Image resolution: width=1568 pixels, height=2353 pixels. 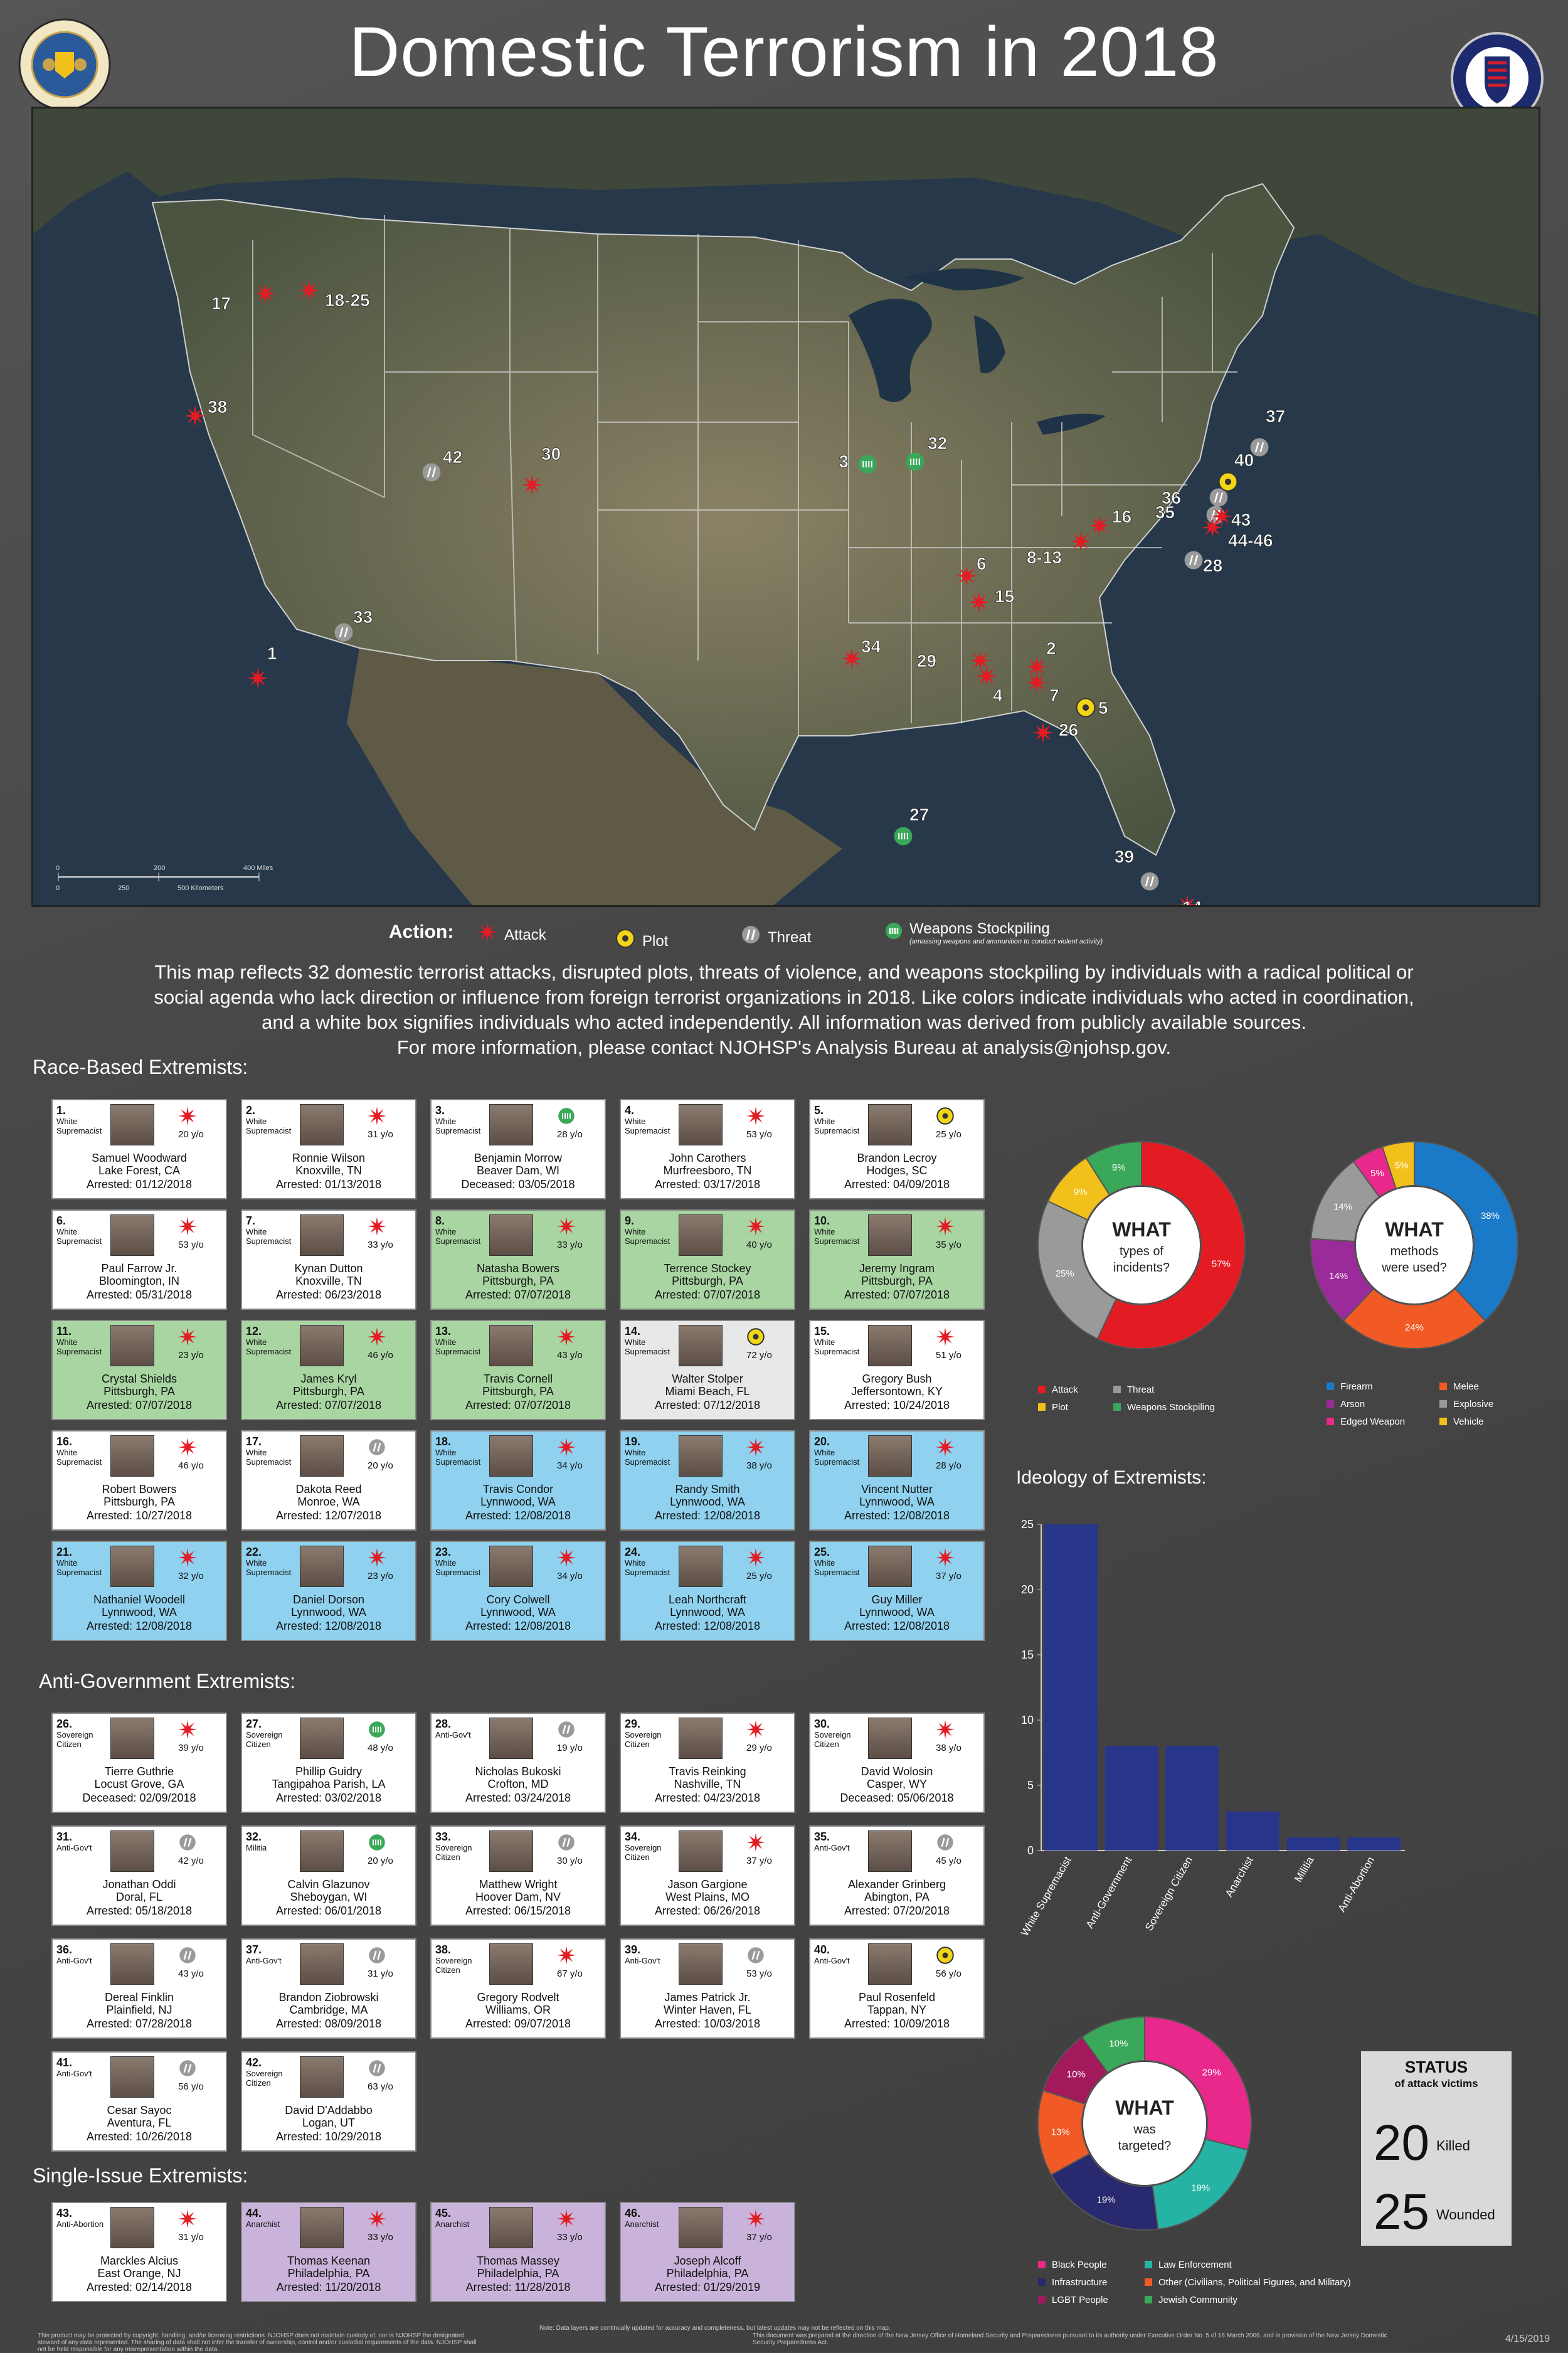 What do you see at coordinates (1027, 1589) in the screenshot?
I see `y-tick-label: 20` at bounding box center [1027, 1589].